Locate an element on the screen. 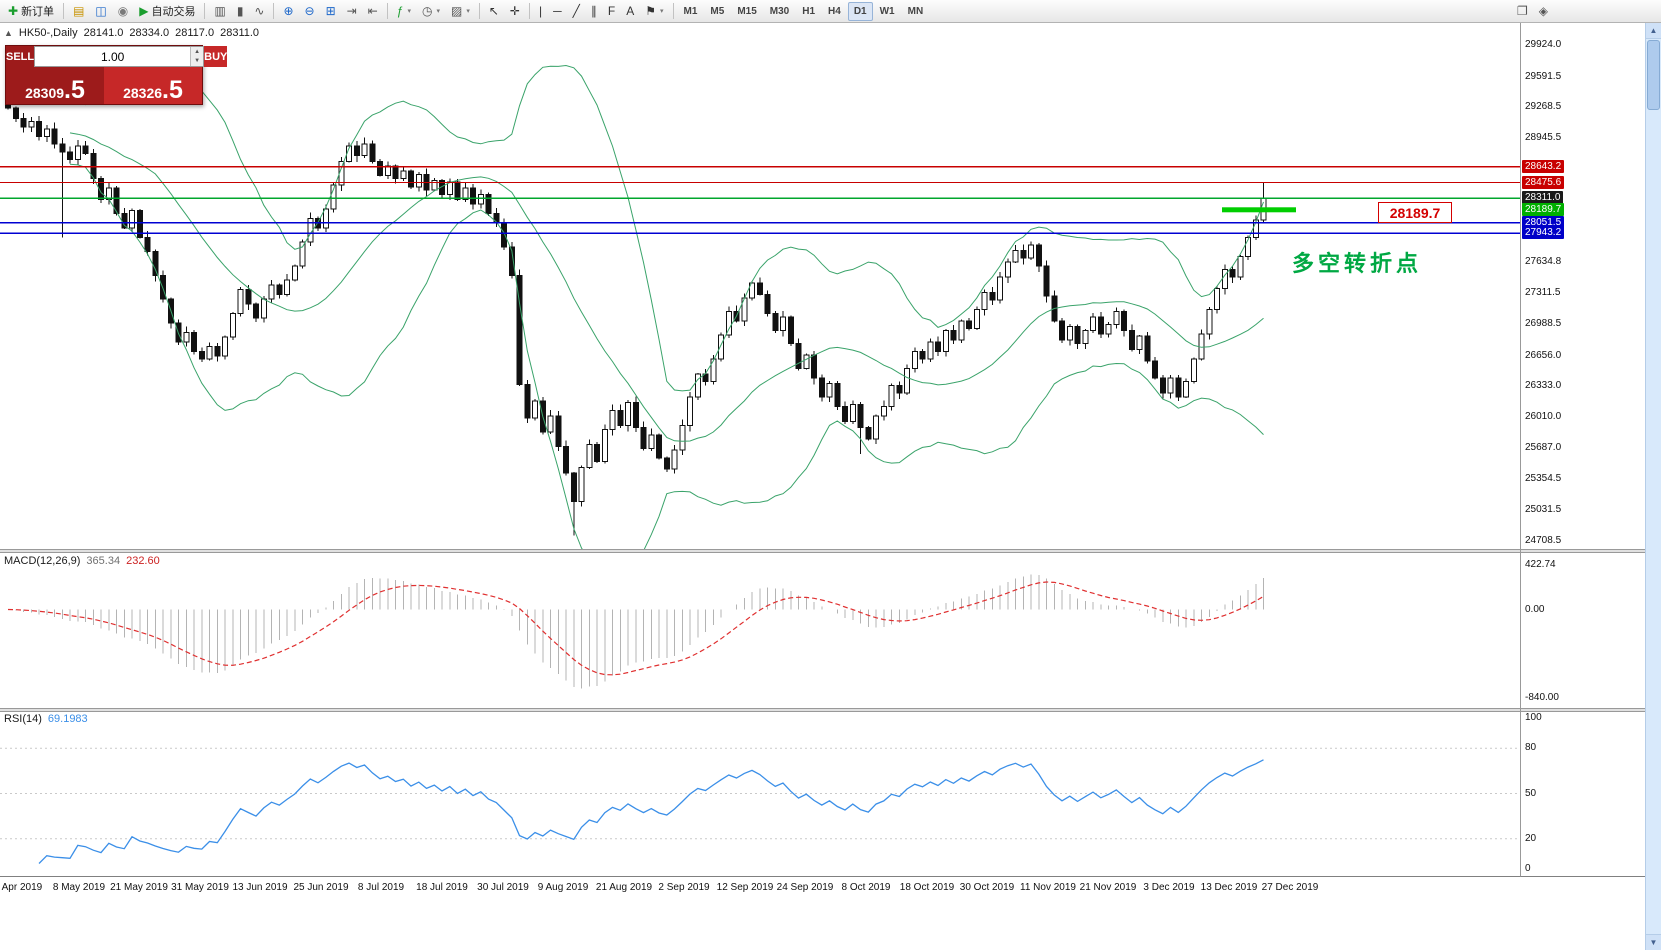  timeframe-h4-button: H4 is located at coordinates (834, 11).